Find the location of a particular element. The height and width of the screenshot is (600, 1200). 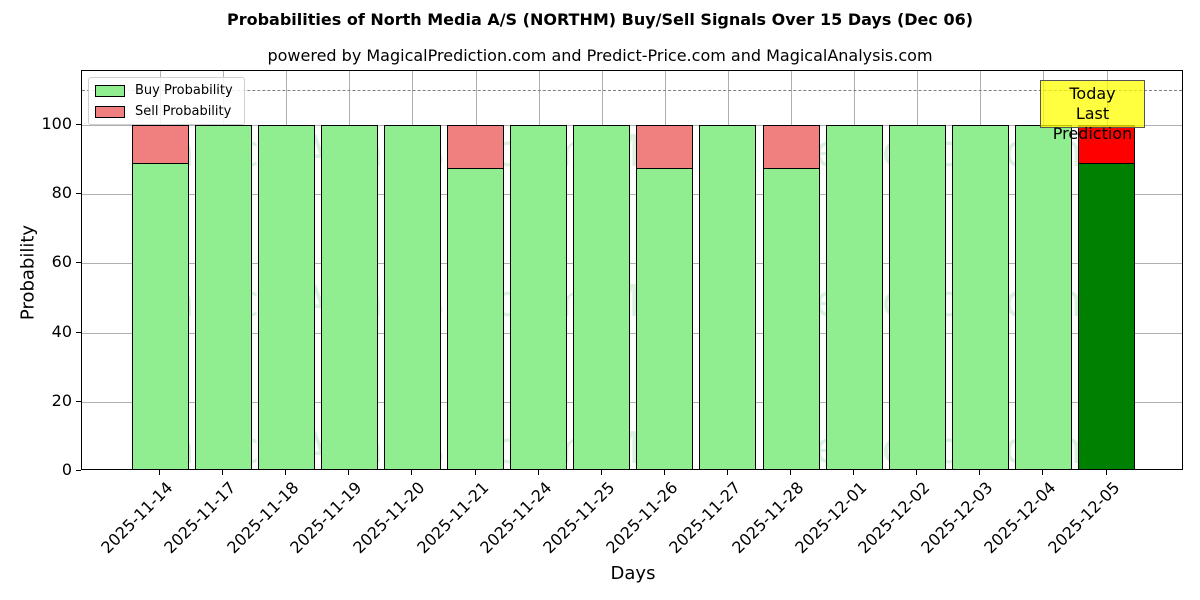

sell-swatch-icon is located at coordinates (110, 111).